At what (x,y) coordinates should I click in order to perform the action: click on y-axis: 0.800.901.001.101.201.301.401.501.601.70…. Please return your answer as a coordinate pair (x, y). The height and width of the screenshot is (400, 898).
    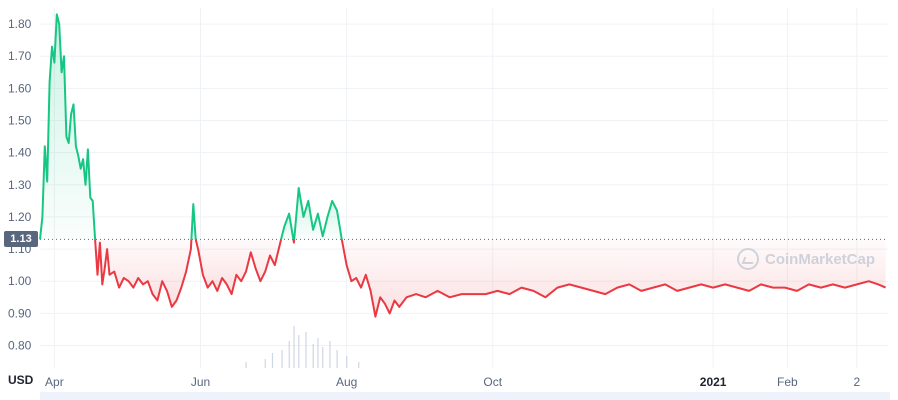
    Looking at the image, I should click on (20, 184).